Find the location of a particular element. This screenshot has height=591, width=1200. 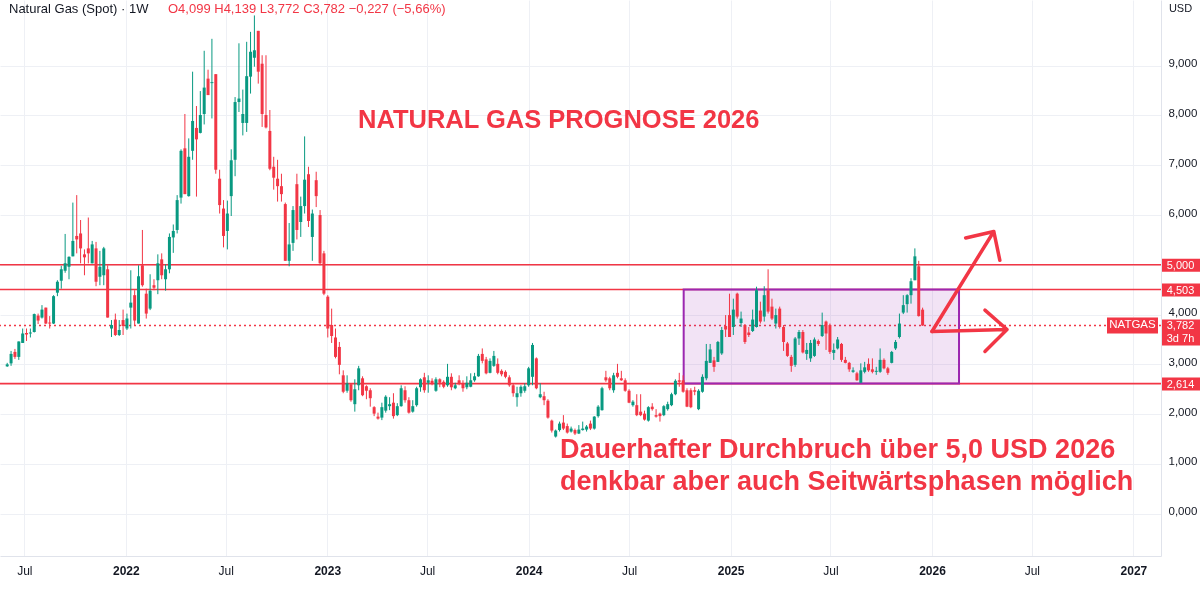

x-tick-label: 2027 is located at coordinates (1134, 570).